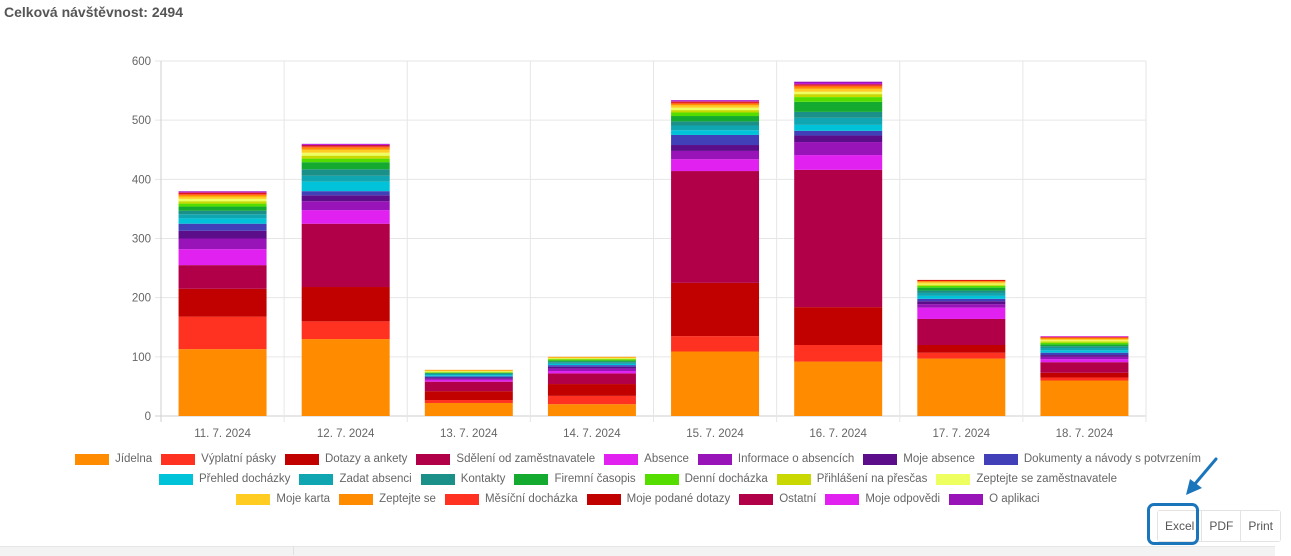 The width and height of the screenshot is (1291, 556). I want to click on pdf-export-button: PDF, so click(1222, 526).